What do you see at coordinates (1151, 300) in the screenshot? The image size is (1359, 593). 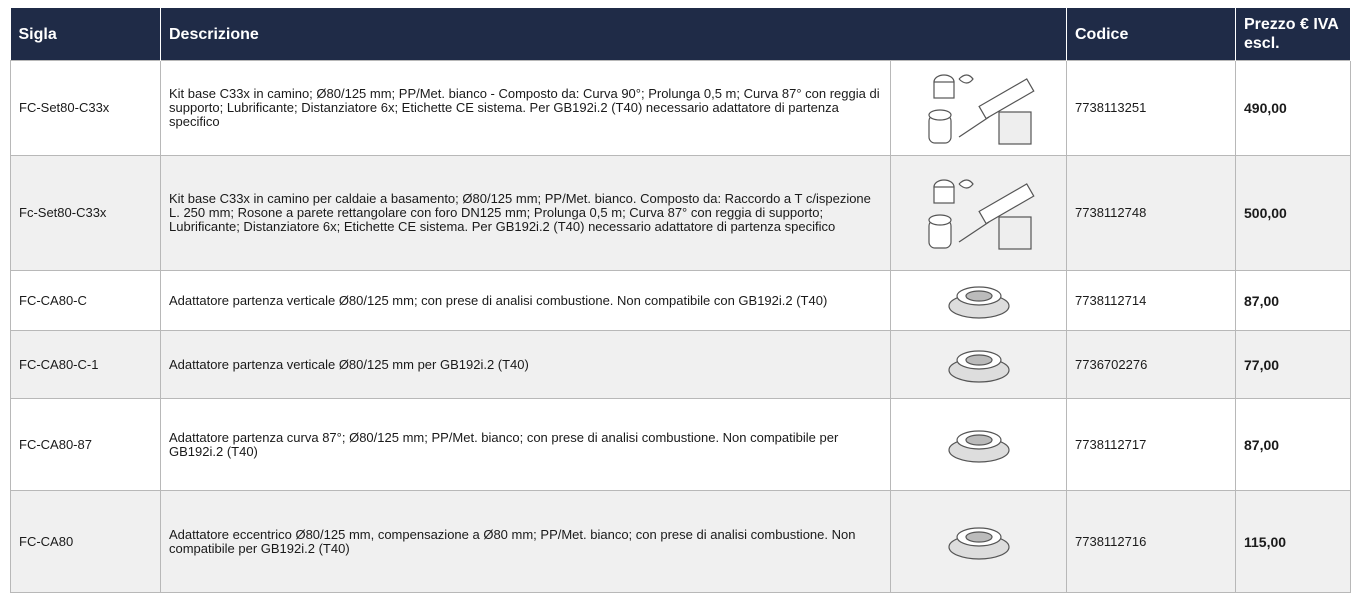 I see `code-cell: 7738112714` at bounding box center [1151, 300].